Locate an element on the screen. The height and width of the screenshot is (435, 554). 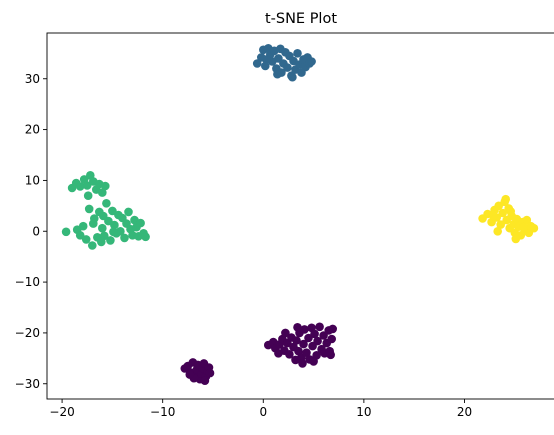
x-tick-label: 10 is located at coordinates (363, 412).